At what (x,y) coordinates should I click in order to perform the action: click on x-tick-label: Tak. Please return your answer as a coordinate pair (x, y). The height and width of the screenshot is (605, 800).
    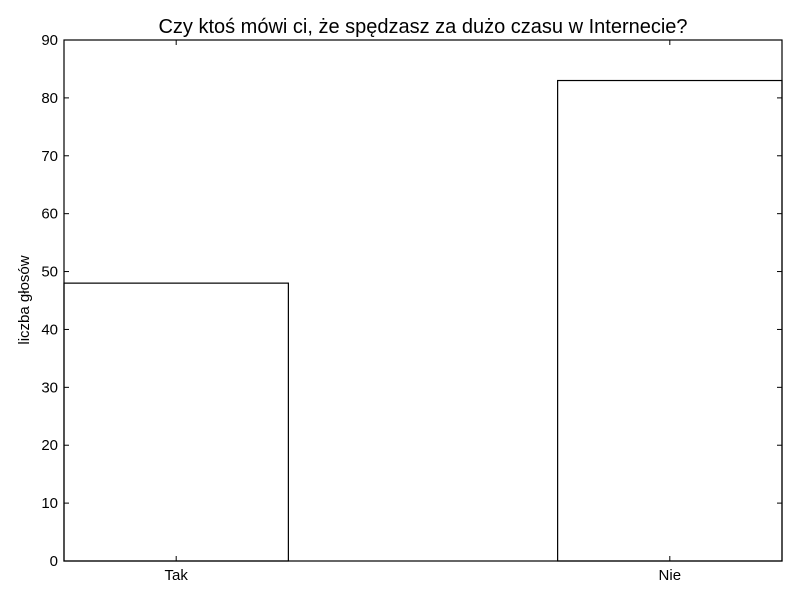
    Looking at the image, I should click on (177, 575).